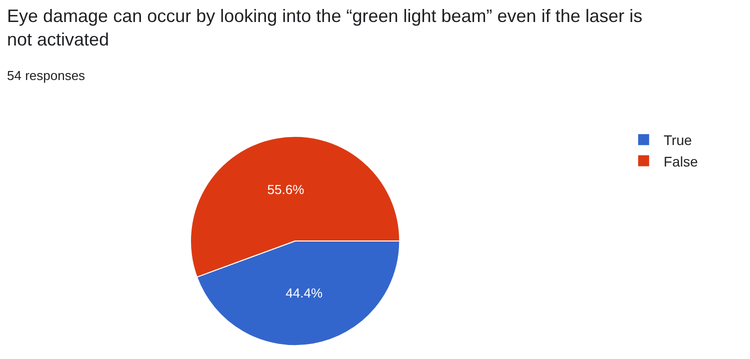  What do you see at coordinates (681, 161) in the screenshot?
I see `legend-label: False` at bounding box center [681, 161].